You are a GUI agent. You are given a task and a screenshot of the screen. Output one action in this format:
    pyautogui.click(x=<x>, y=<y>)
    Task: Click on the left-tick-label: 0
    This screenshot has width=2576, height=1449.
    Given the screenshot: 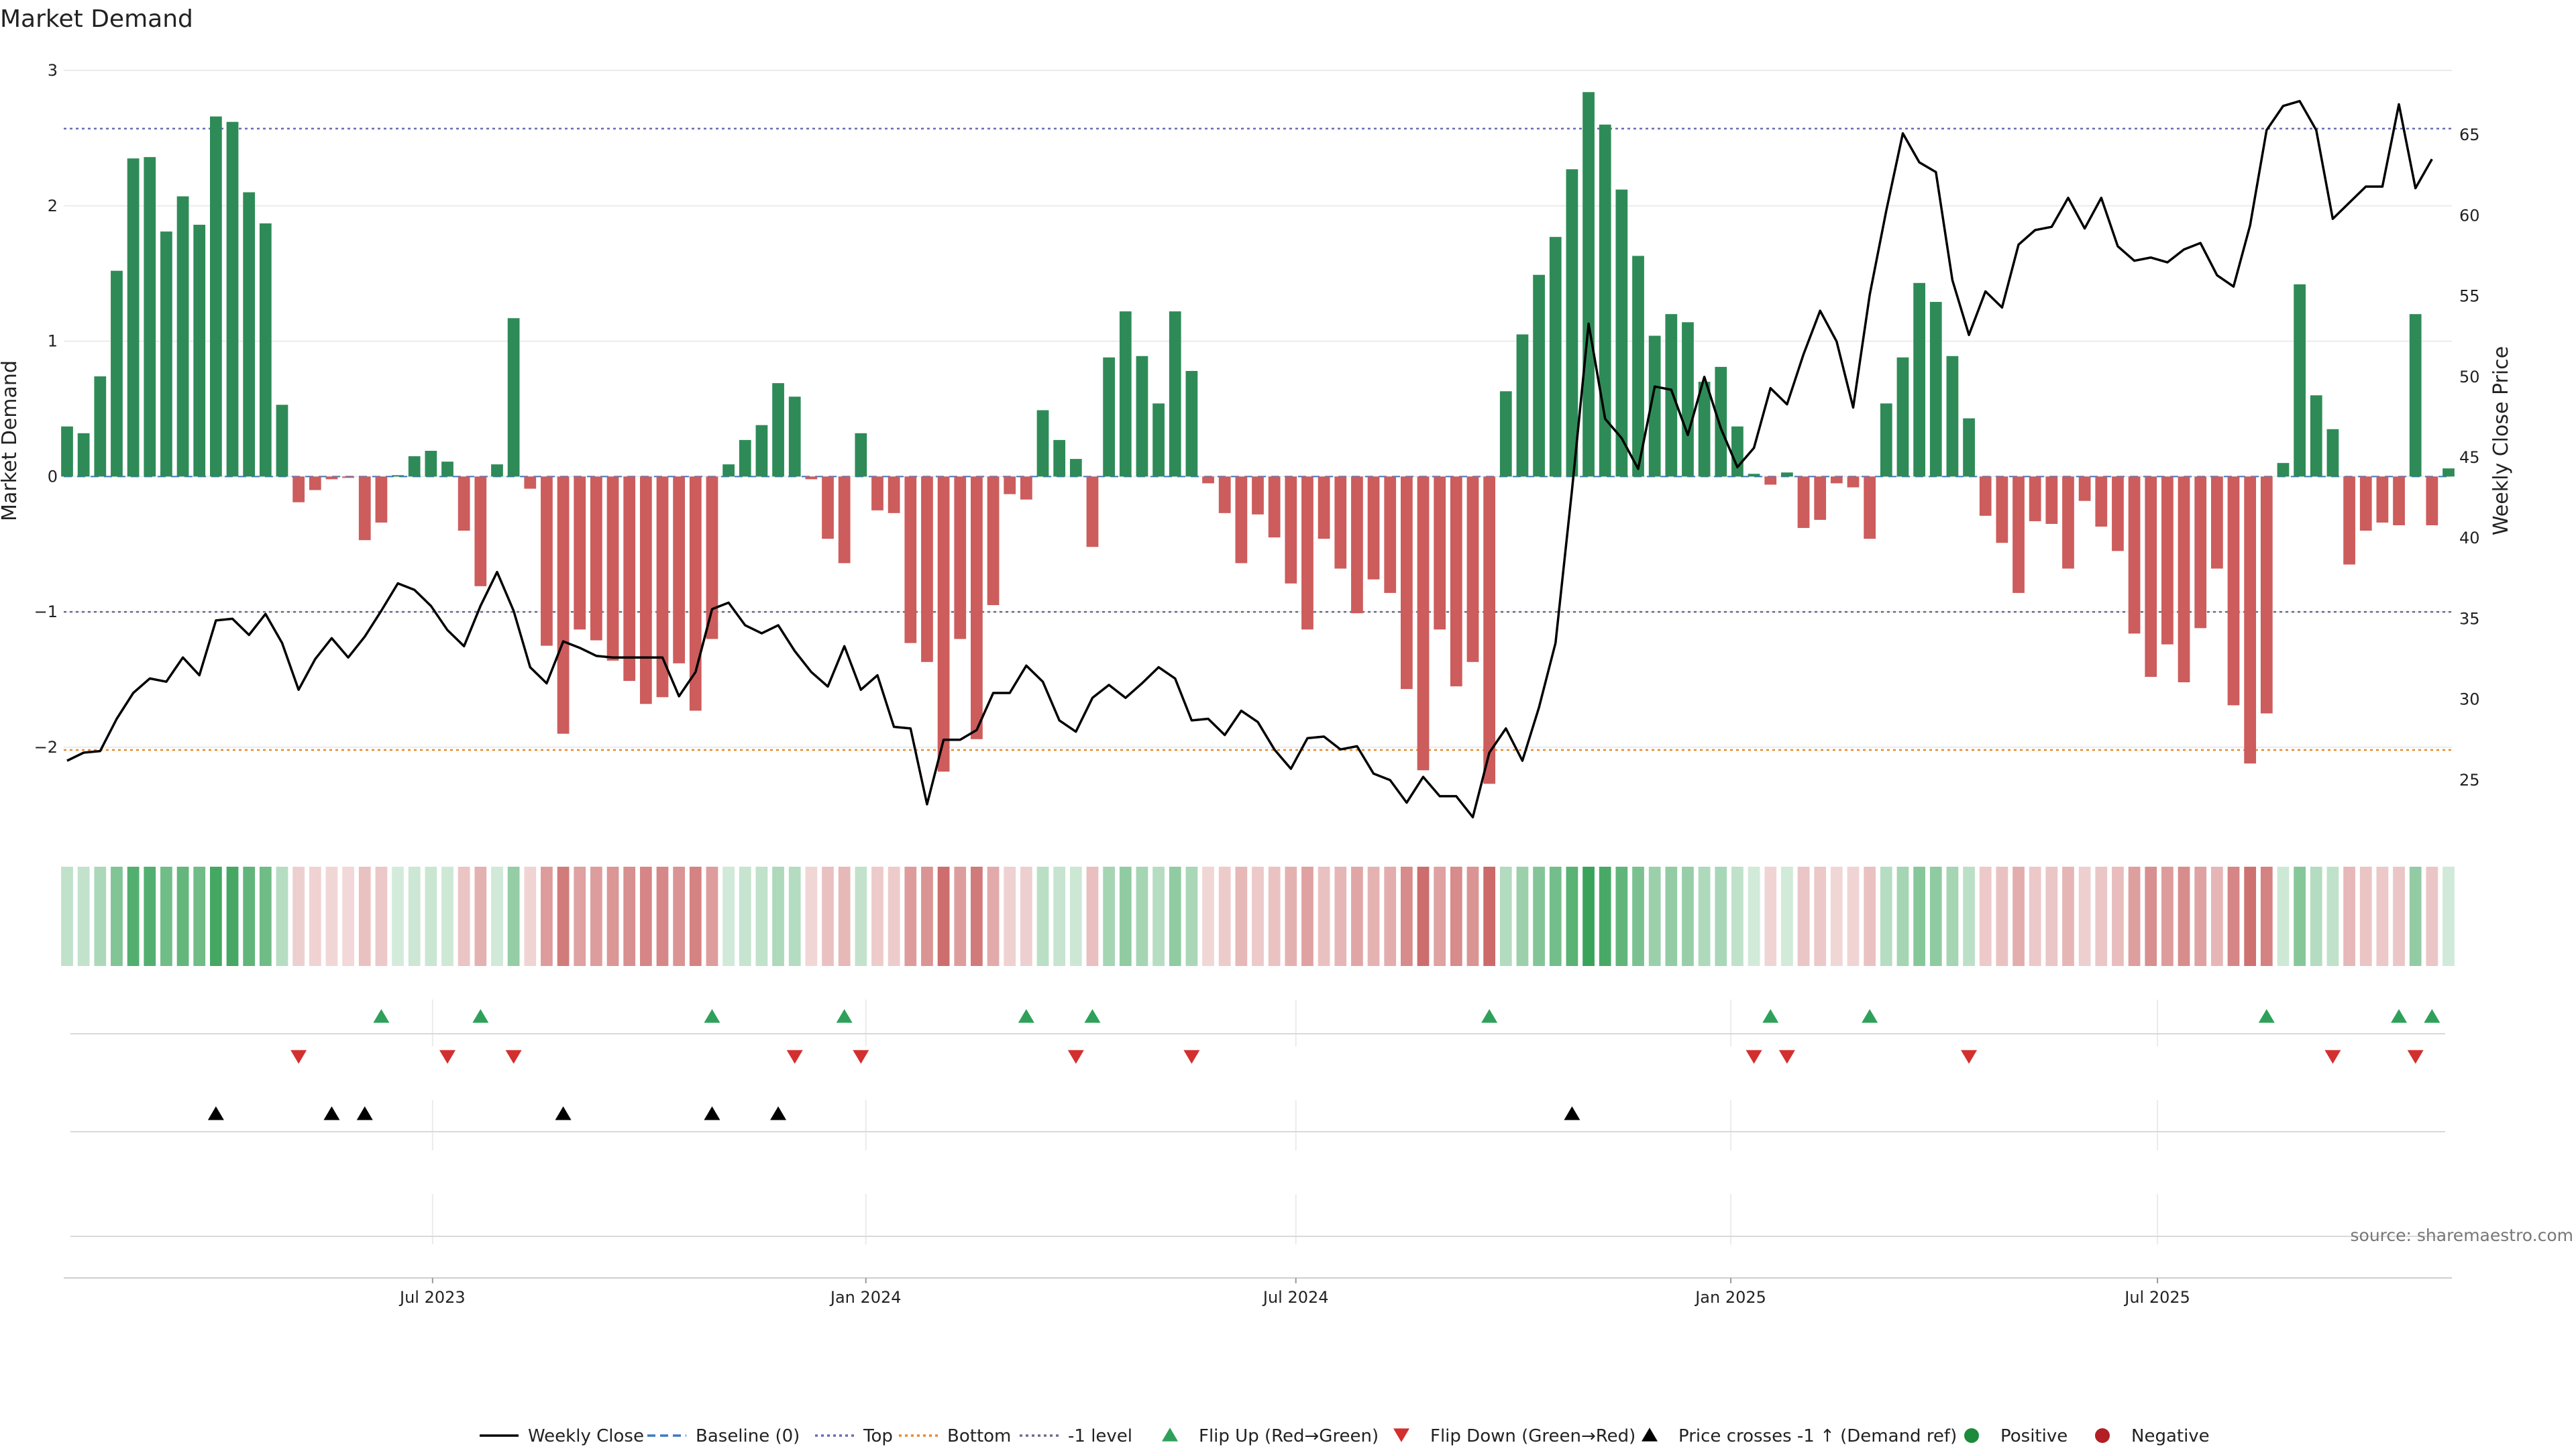 What is the action you would take?
    pyautogui.click(x=53, y=476)
    